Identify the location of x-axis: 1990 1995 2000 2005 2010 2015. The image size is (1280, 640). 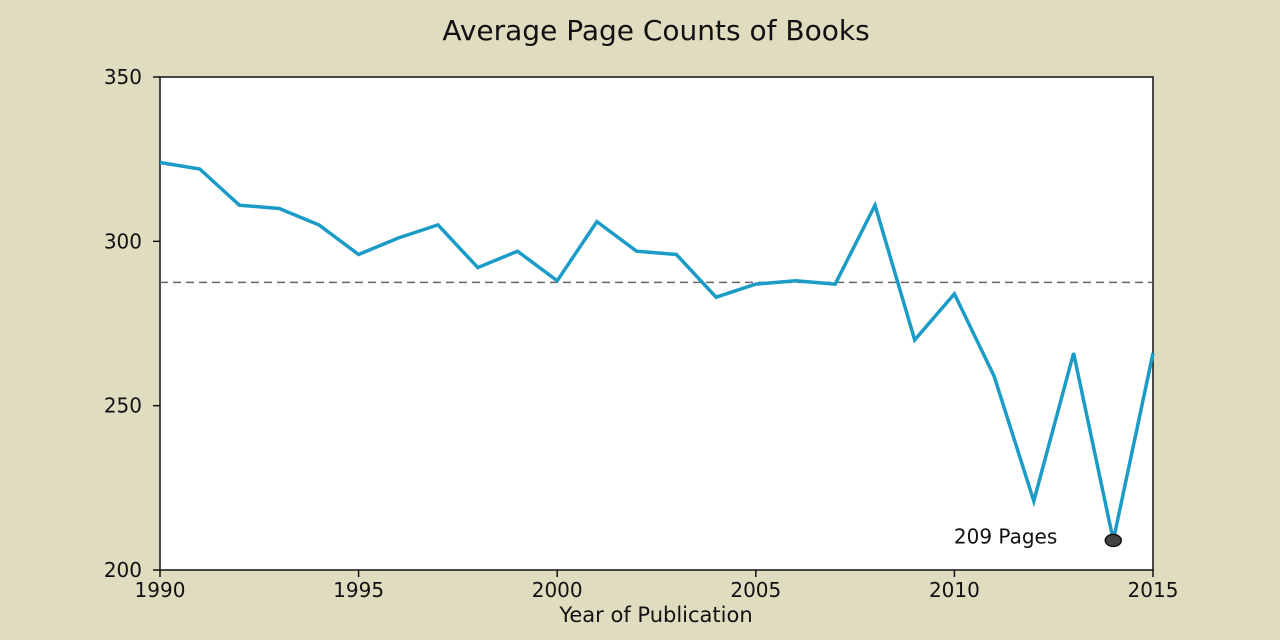
(657, 586).